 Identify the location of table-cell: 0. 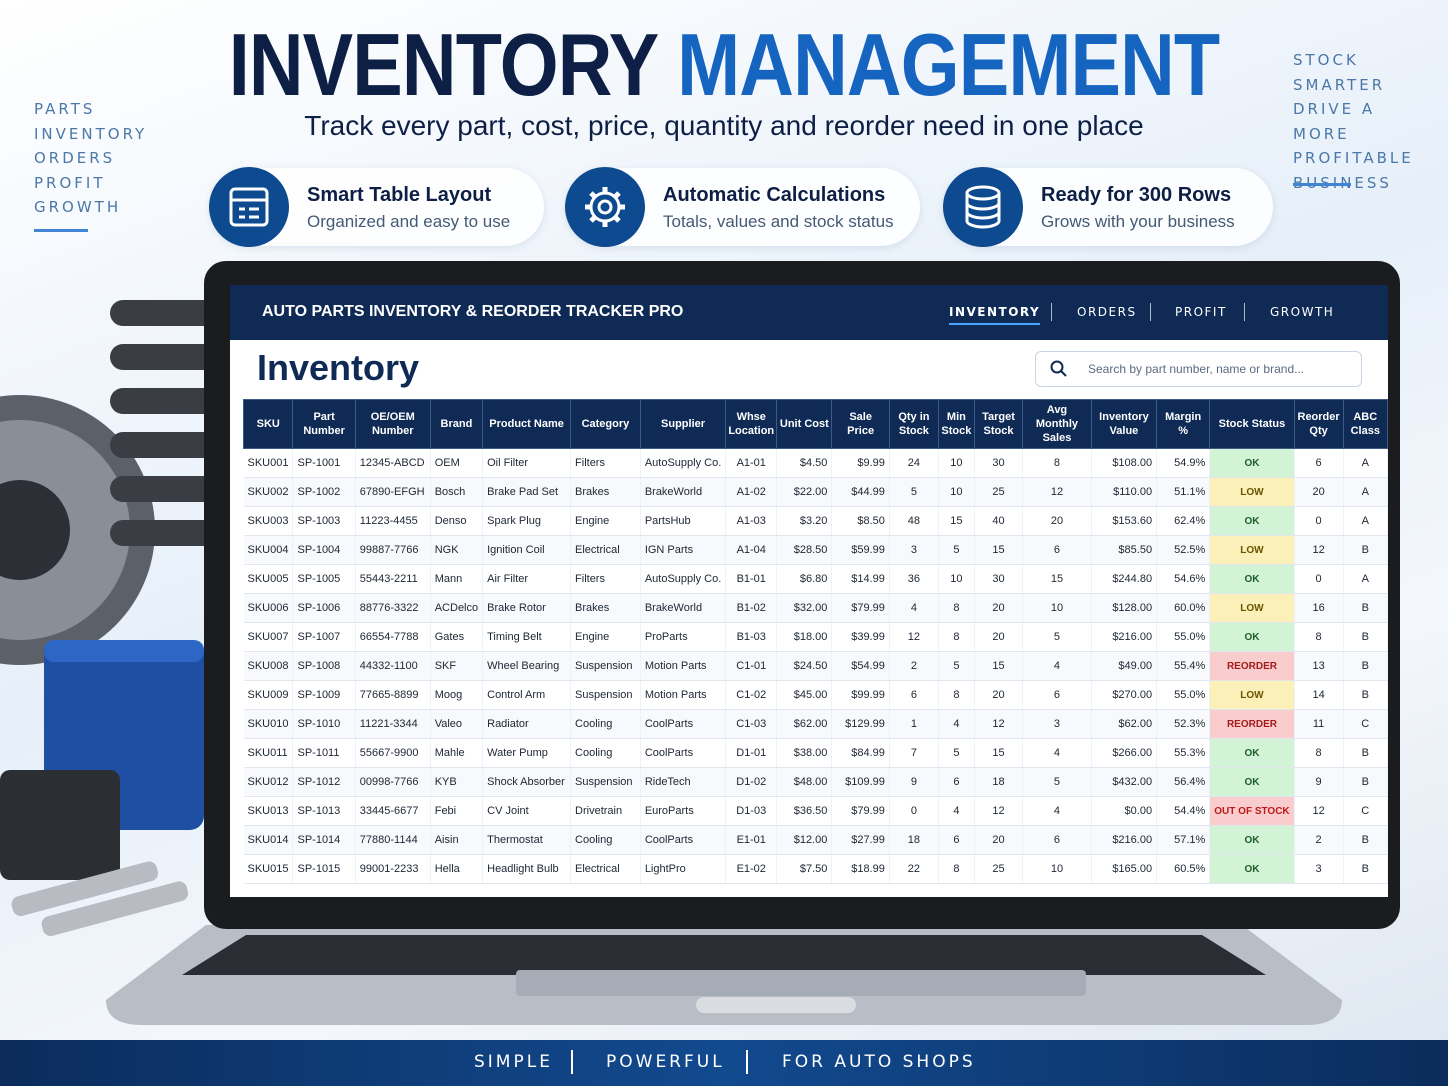
(1319, 579).